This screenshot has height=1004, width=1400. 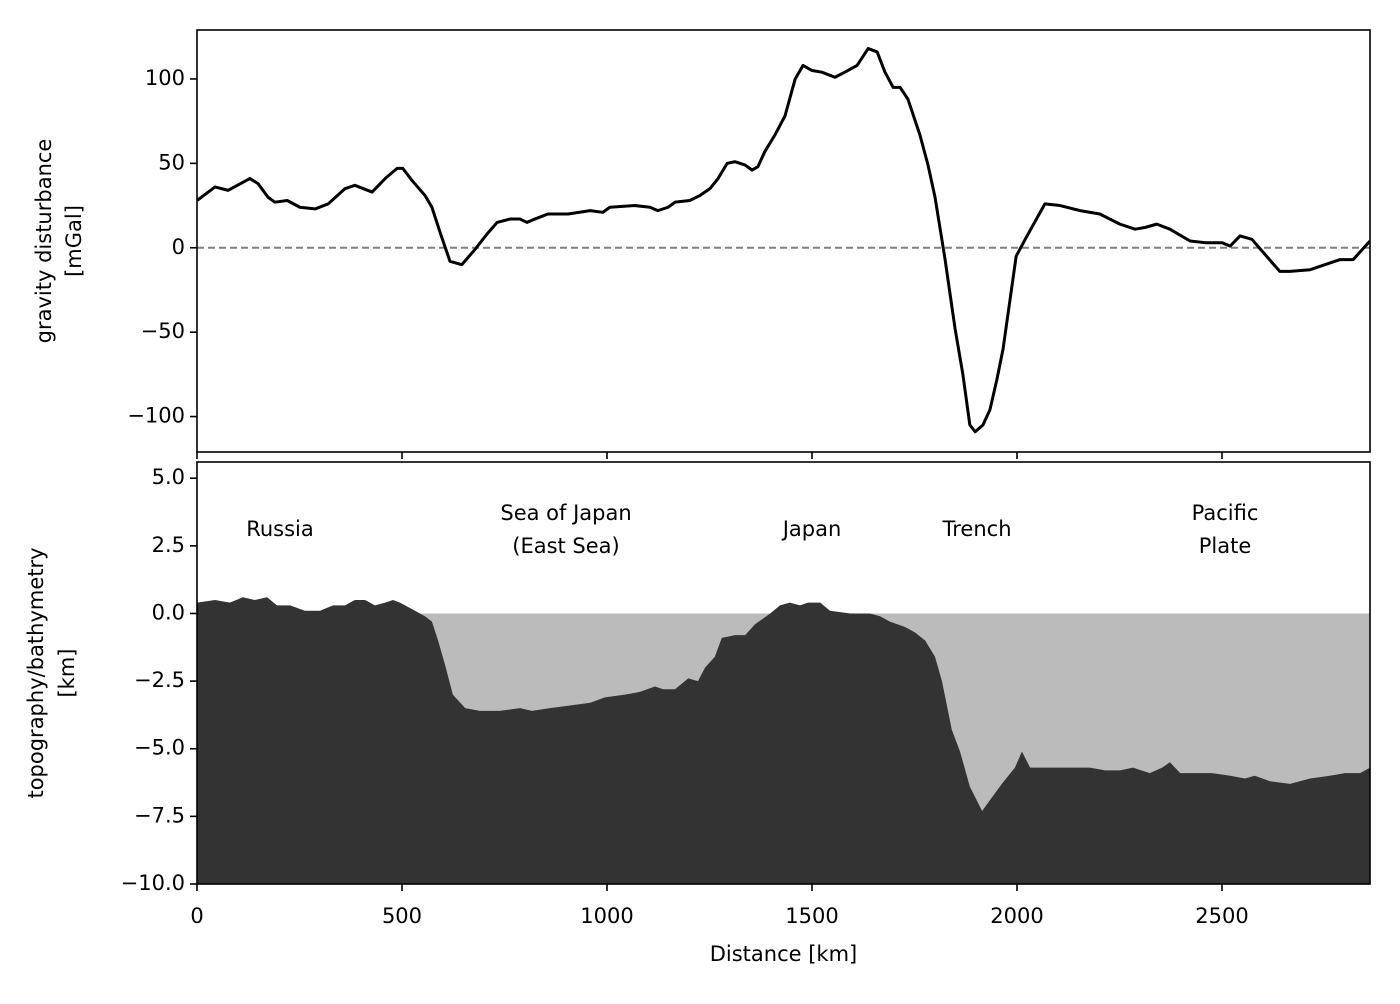 What do you see at coordinates (1221, 916) in the screenshot?
I see `x-tick-label: 2500` at bounding box center [1221, 916].